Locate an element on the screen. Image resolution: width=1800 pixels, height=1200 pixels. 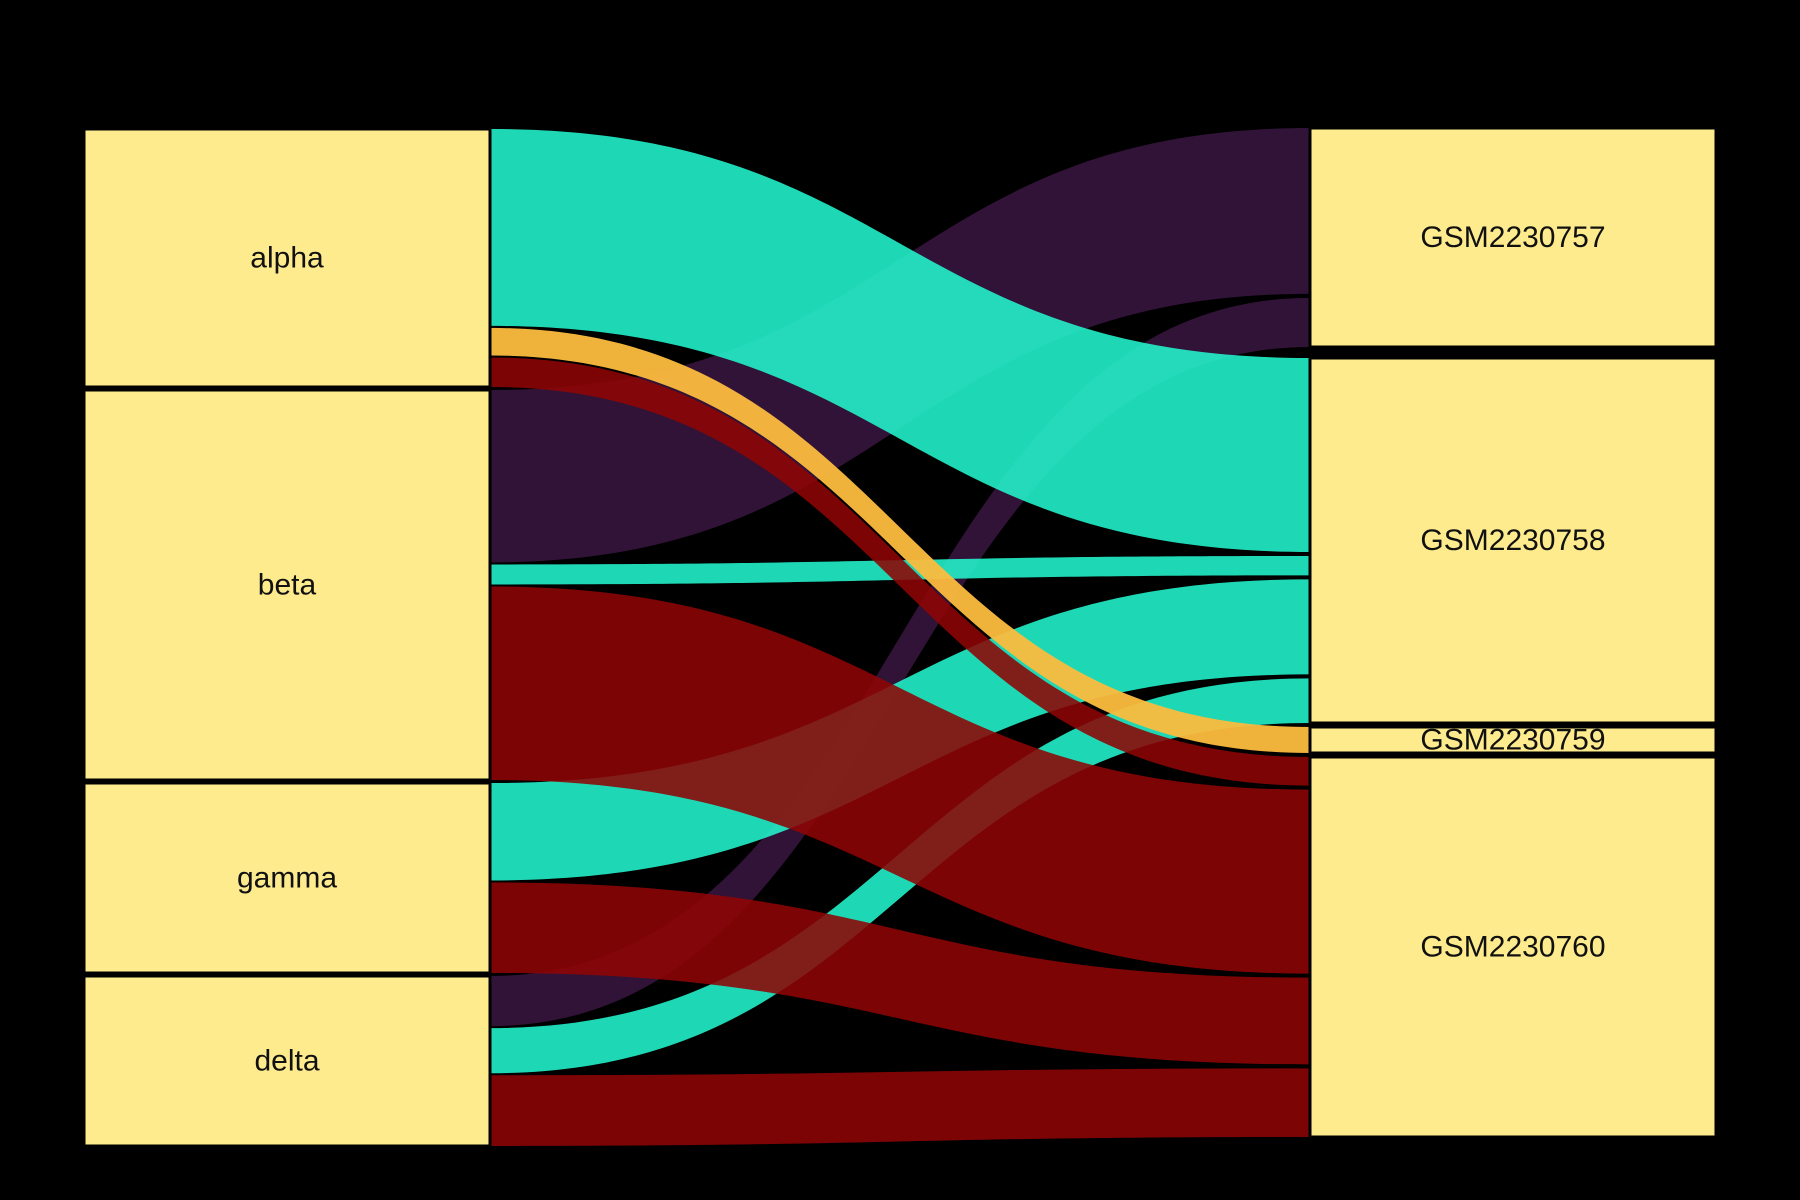
node-beta is located at coordinates (287, 585).